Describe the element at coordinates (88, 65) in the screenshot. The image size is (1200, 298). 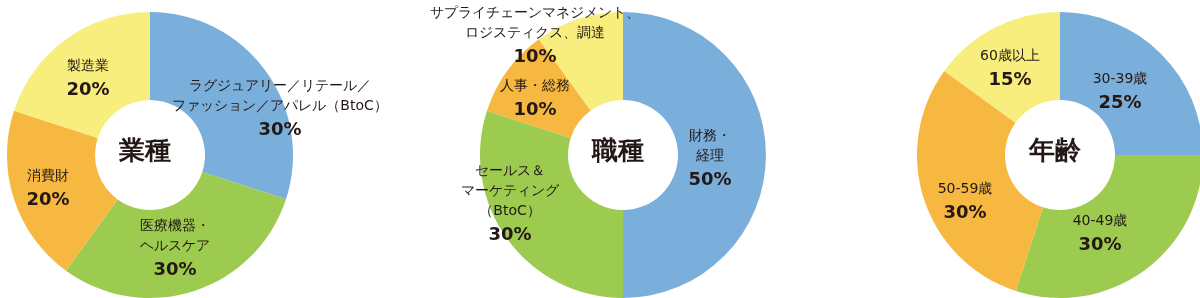
I see `slice-label: 製造業` at that location.